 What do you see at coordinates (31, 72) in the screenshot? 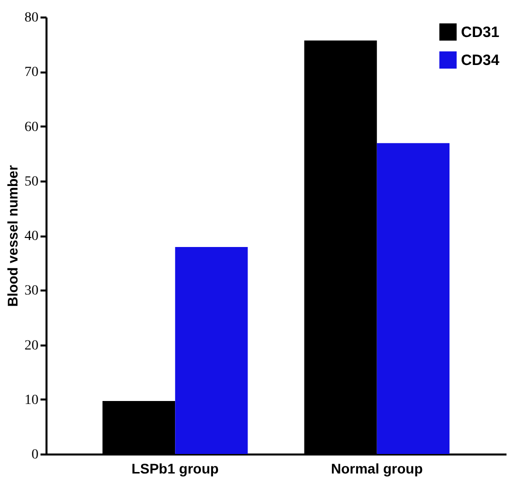
I see `y-tick-label: 70` at bounding box center [31, 72].